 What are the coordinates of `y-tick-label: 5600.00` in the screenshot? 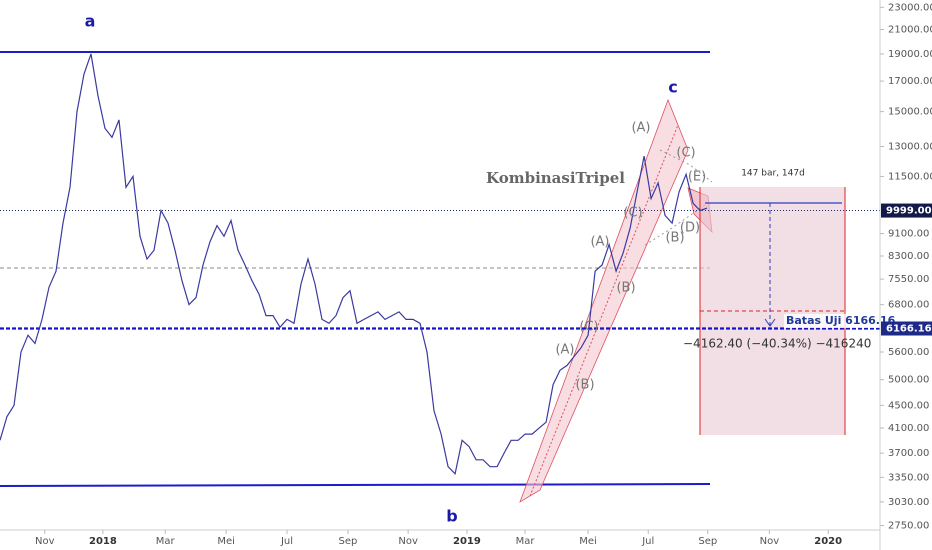 It's located at (908, 352).